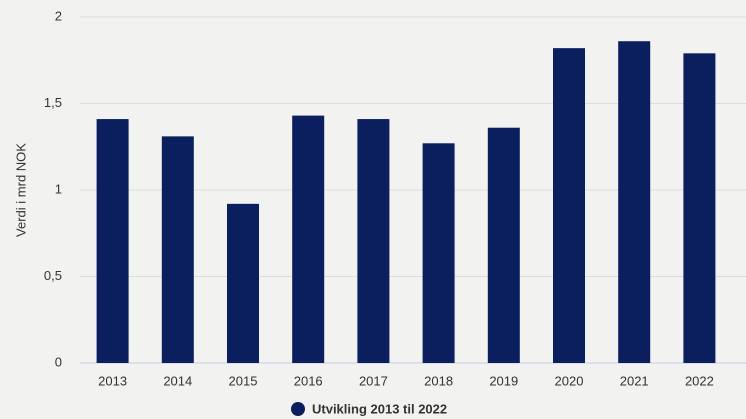 Image resolution: width=746 pixels, height=419 pixels. What do you see at coordinates (569, 380) in the screenshot?
I see `x-tick-label: 2020` at bounding box center [569, 380].